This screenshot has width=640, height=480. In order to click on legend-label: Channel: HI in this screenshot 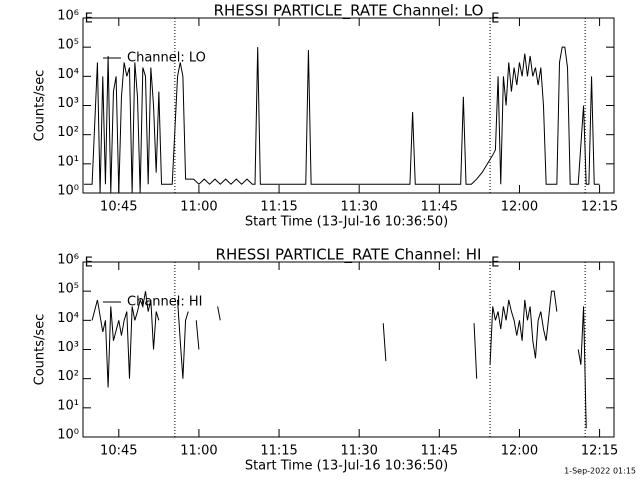, I will do `click(165, 302)`.